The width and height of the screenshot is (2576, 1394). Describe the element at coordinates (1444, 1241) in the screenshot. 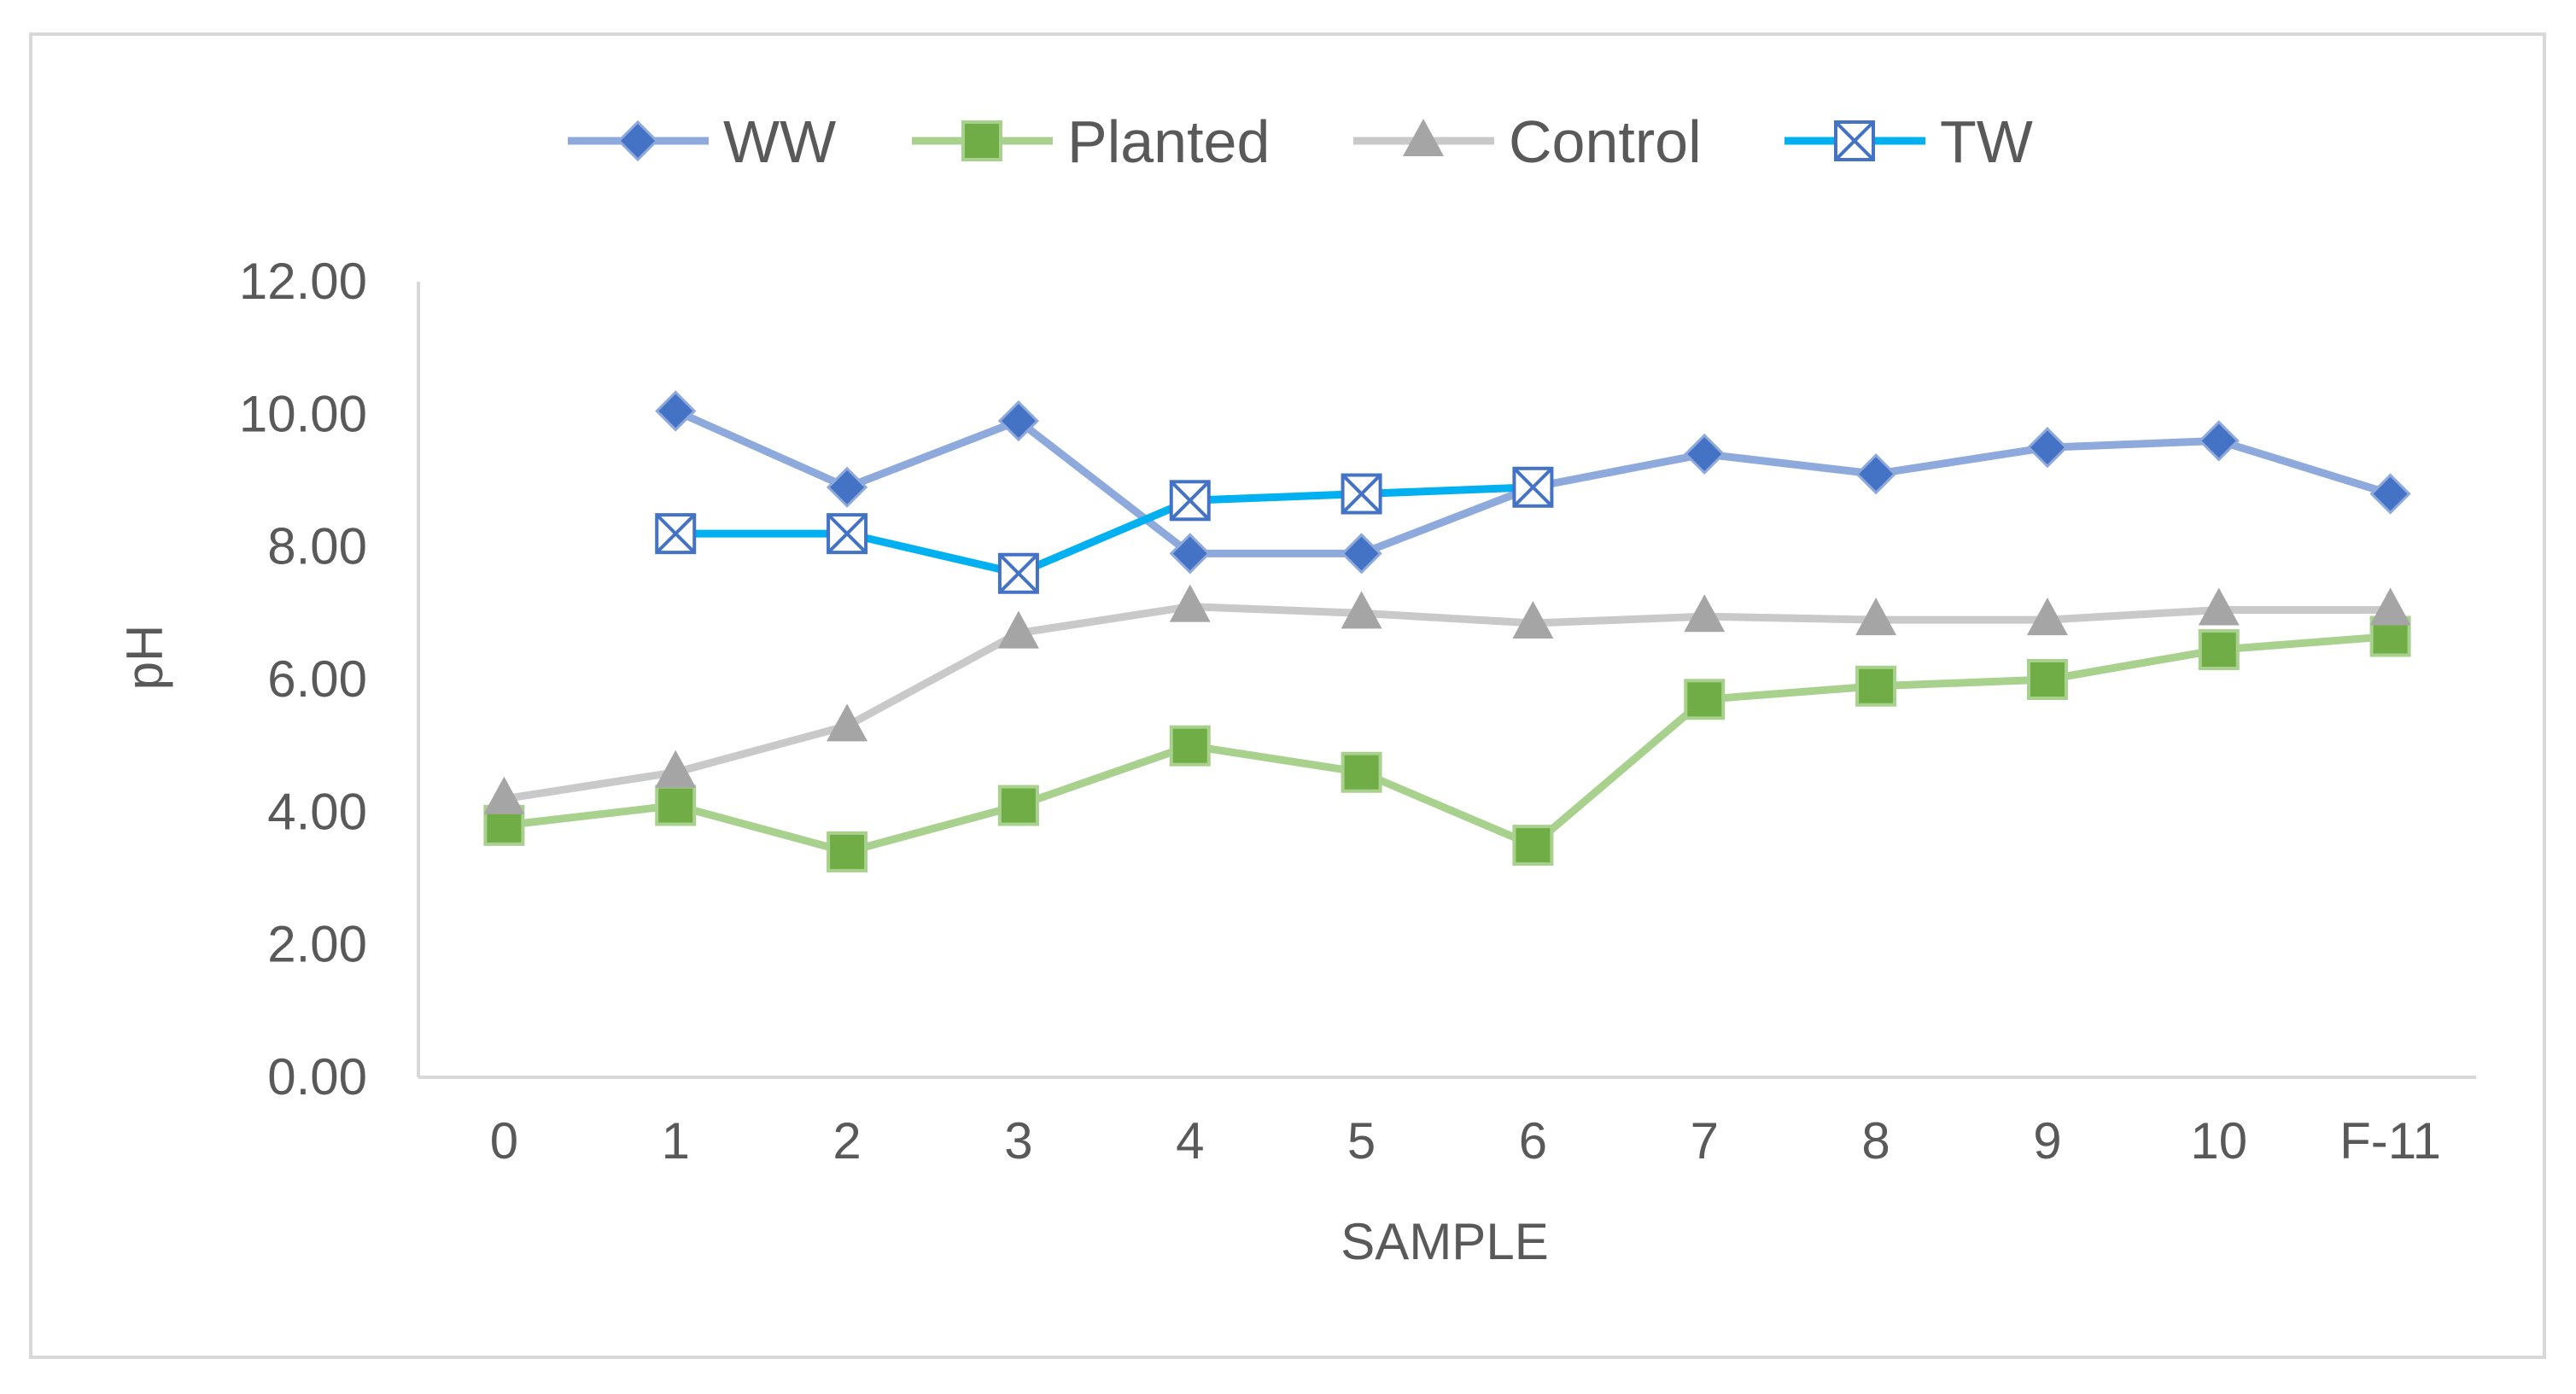

I see `x-axis-title: SAMPLE` at that location.